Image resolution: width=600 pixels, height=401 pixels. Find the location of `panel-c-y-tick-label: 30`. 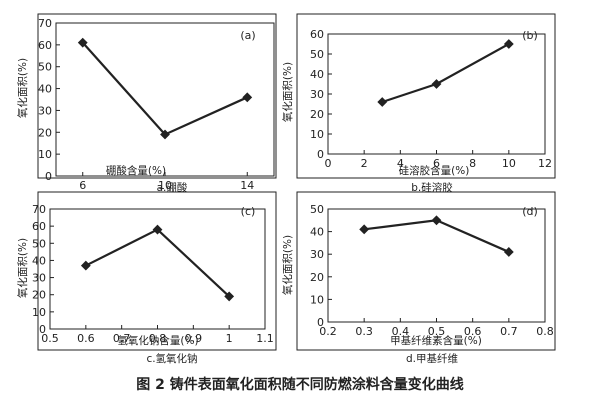

panel-c-y-tick-label: 30 is located at coordinates (39, 278).